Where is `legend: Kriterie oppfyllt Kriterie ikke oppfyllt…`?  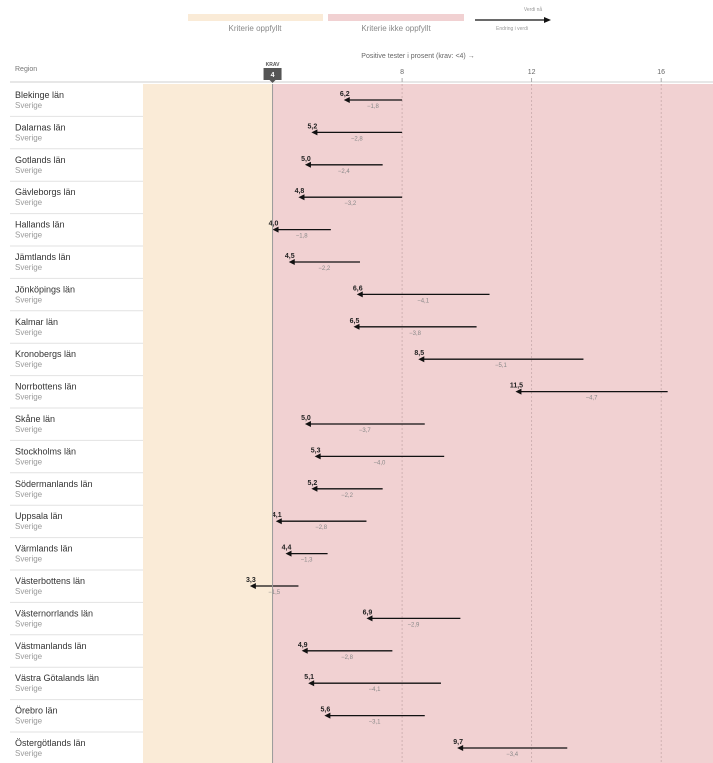
legend: Kriterie oppfyllt Kriterie ikke oppfyllt… is located at coordinates (369, 19).